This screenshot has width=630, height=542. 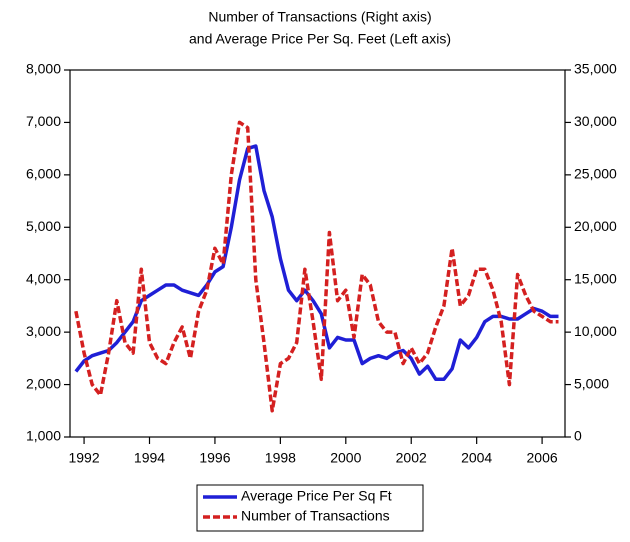 I want to click on y2-tick-label: 20,000, so click(x=595, y=226).